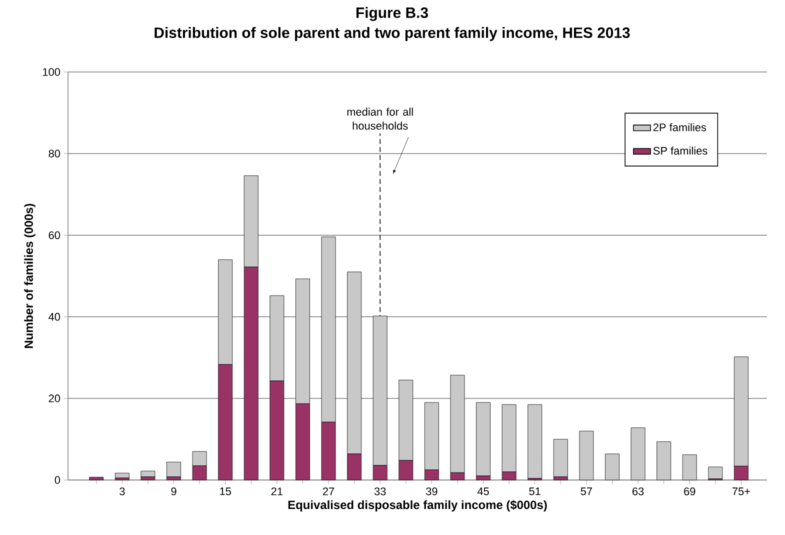 The height and width of the screenshot is (535, 785). I want to click on x-tick-label: 75+, so click(741, 492).